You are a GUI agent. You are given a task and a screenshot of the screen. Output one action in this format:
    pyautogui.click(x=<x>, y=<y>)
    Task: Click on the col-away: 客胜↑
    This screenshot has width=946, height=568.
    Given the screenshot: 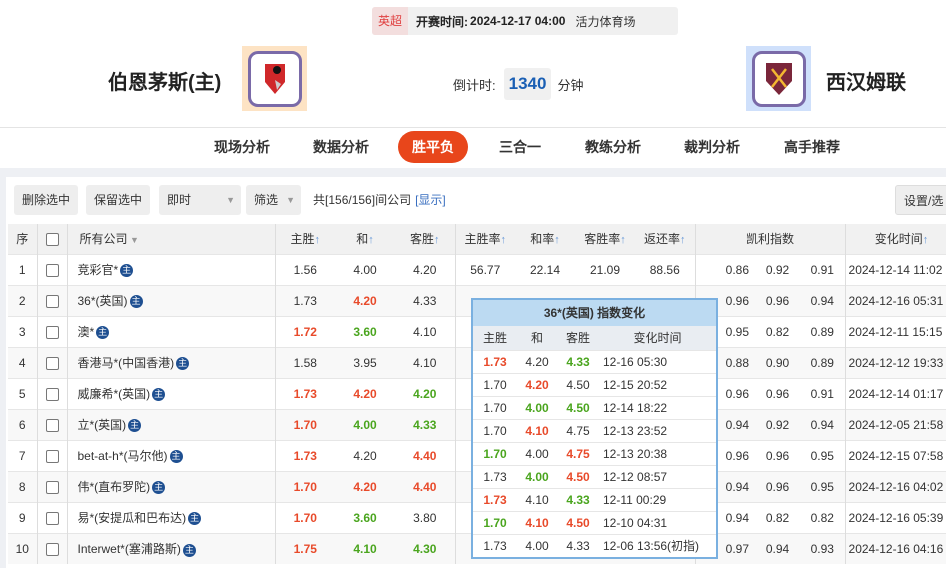 What is the action you would take?
    pyautogui.click(x=425, y=239)
    